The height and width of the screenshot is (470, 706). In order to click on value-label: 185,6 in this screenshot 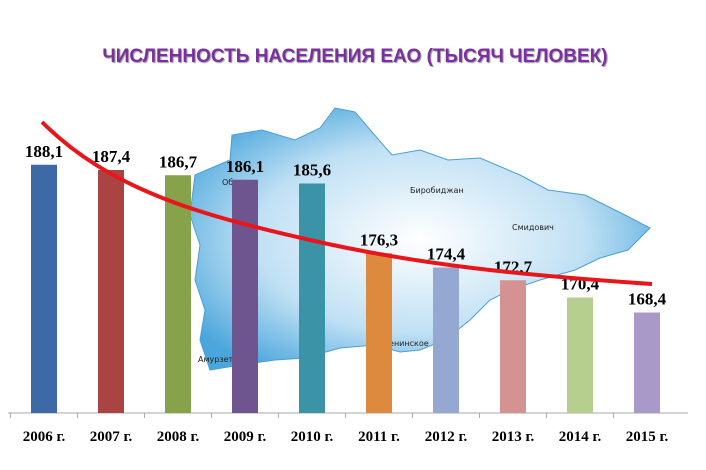, I will do `click(312, 170)`.